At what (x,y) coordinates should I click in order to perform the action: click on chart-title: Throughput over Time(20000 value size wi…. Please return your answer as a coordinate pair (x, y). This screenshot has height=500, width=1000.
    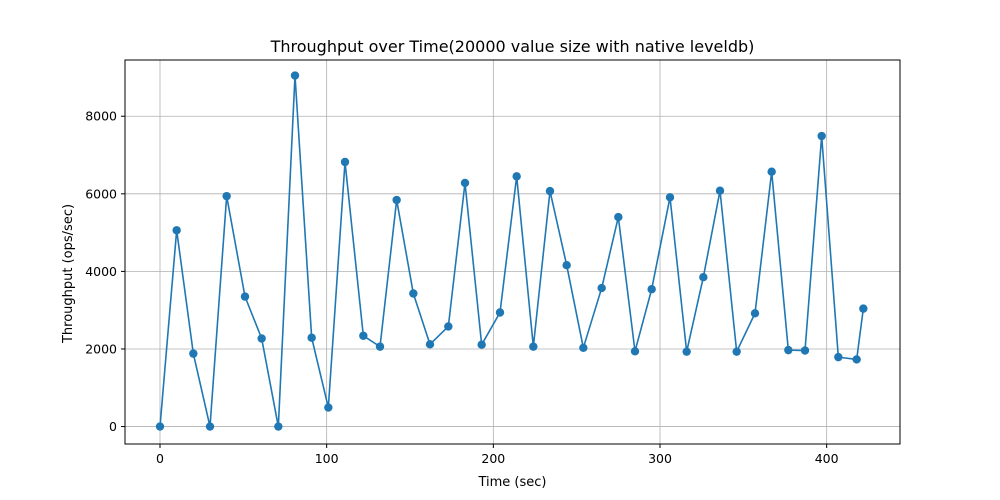
    Looking at the image, I should click on (512, 46).